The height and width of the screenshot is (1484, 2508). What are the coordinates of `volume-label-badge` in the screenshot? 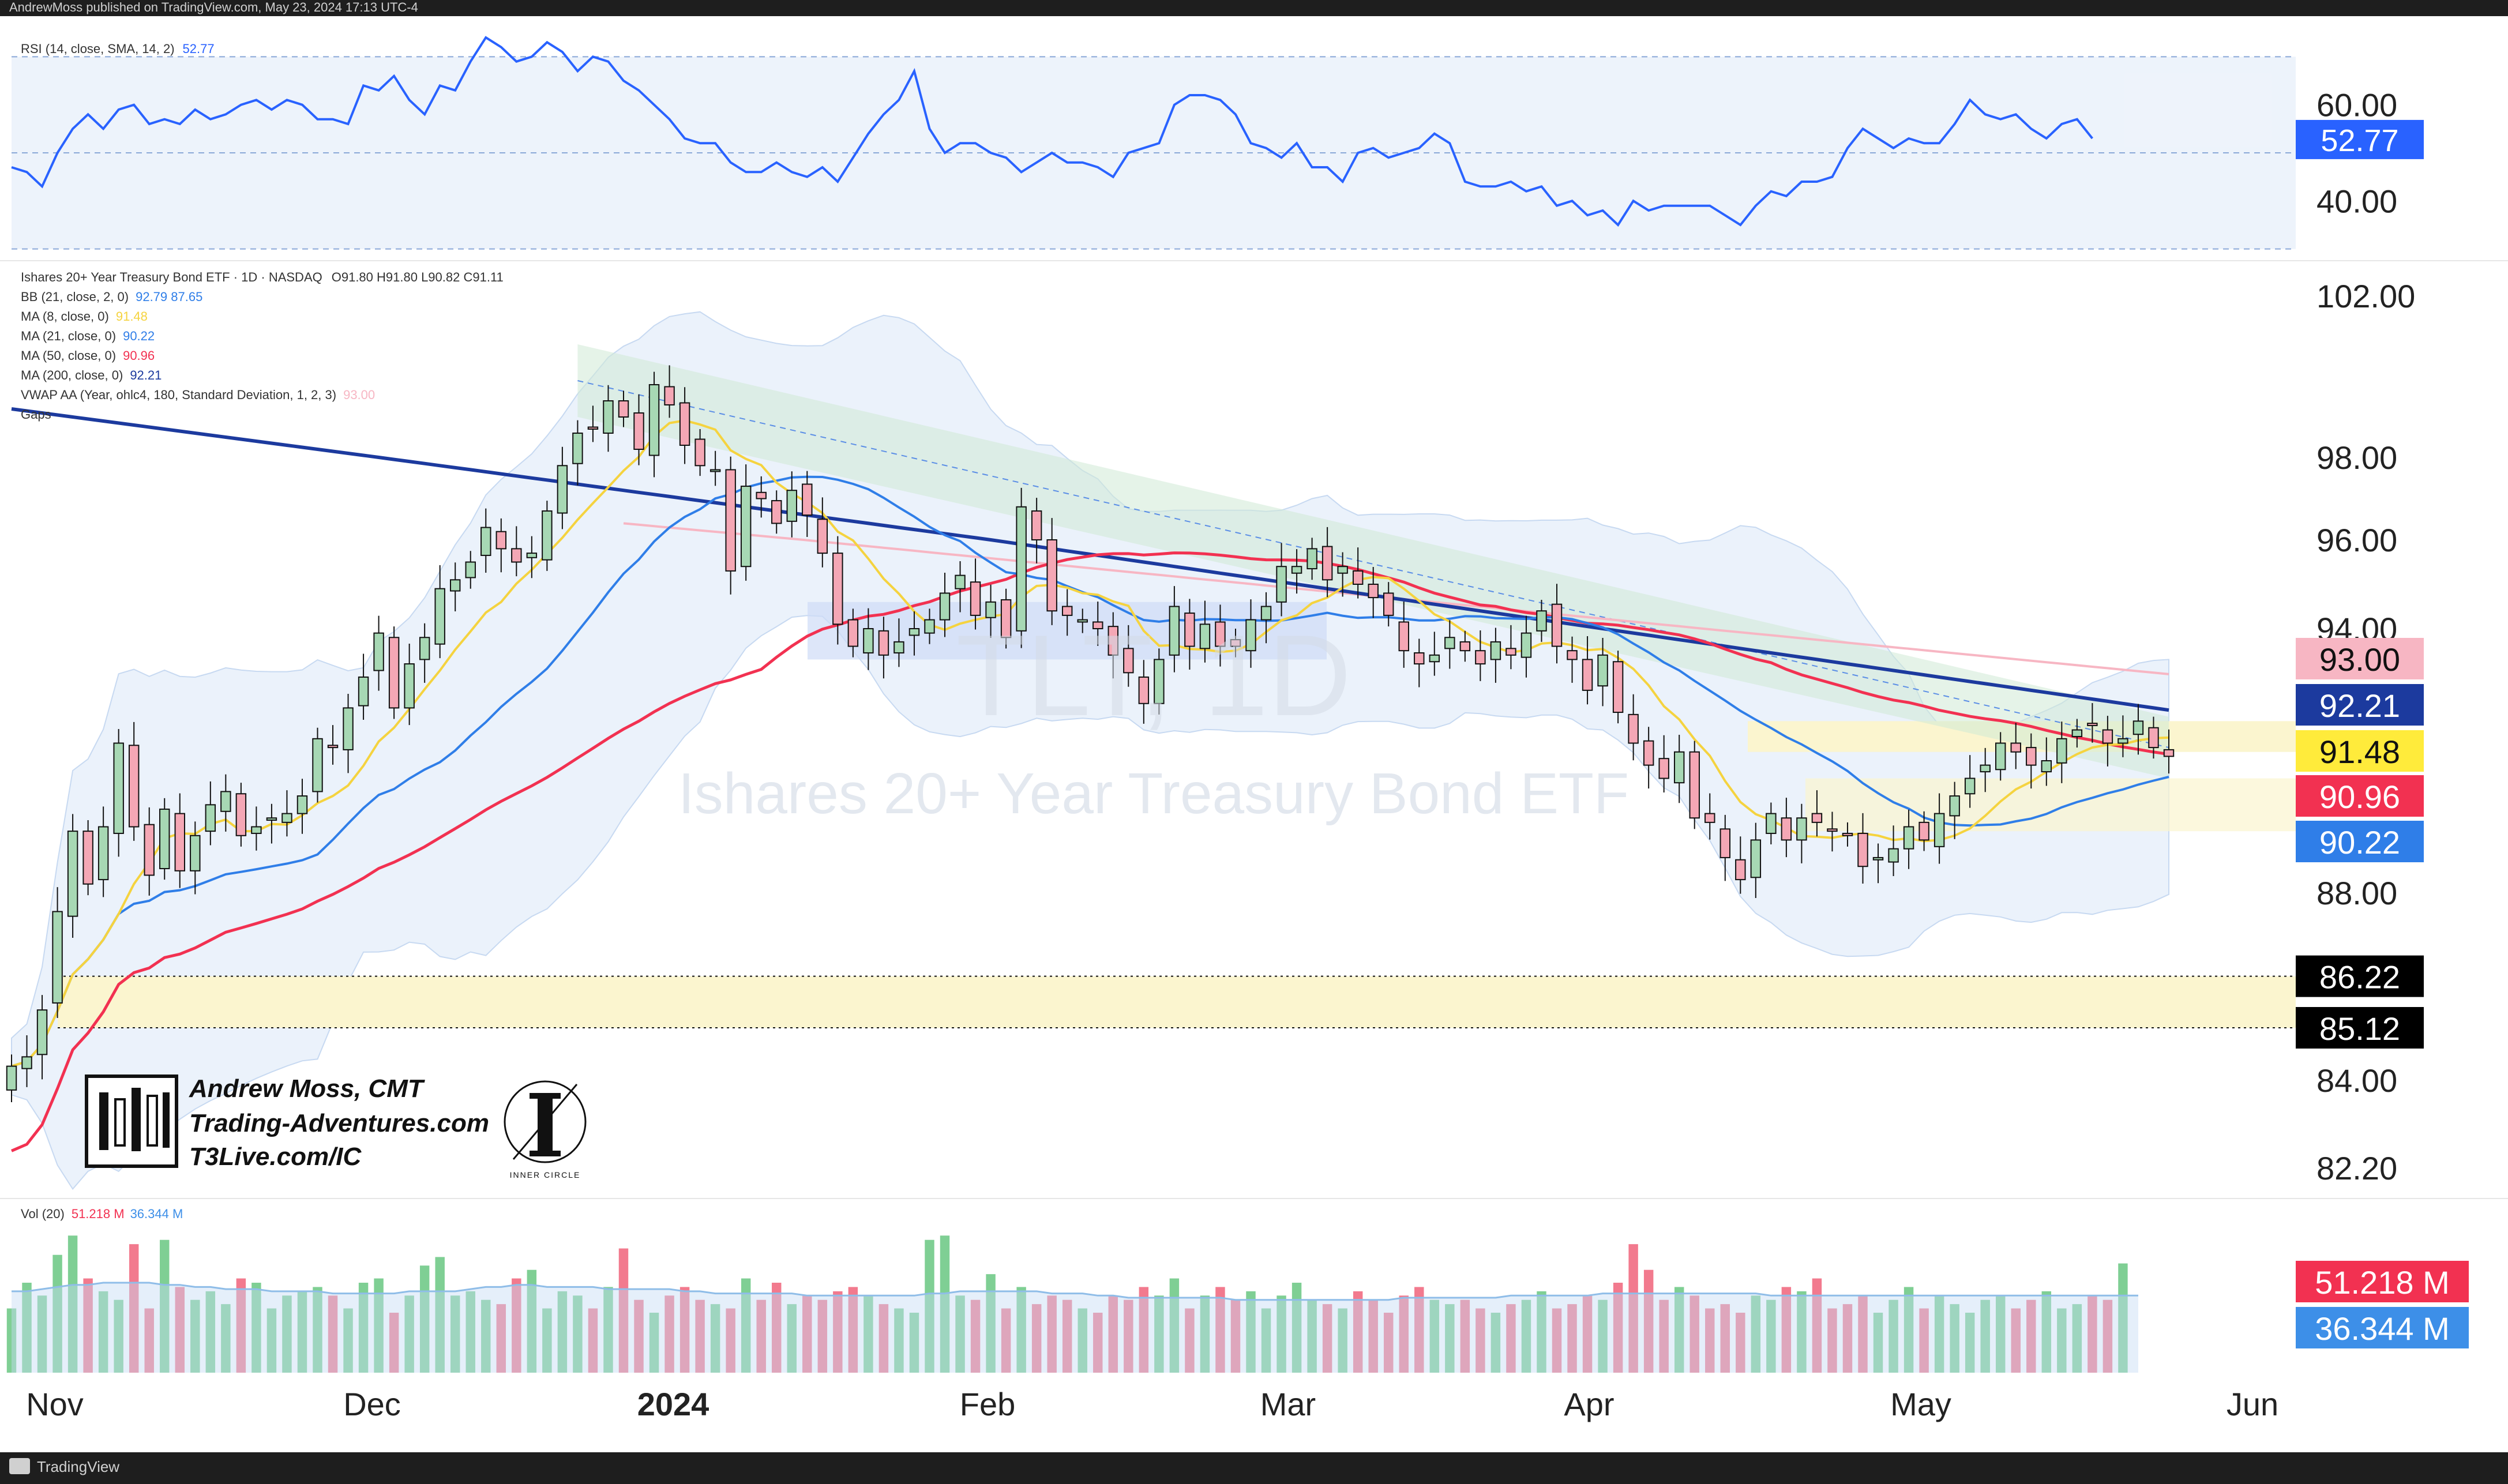 It's located at (2382, 1281).